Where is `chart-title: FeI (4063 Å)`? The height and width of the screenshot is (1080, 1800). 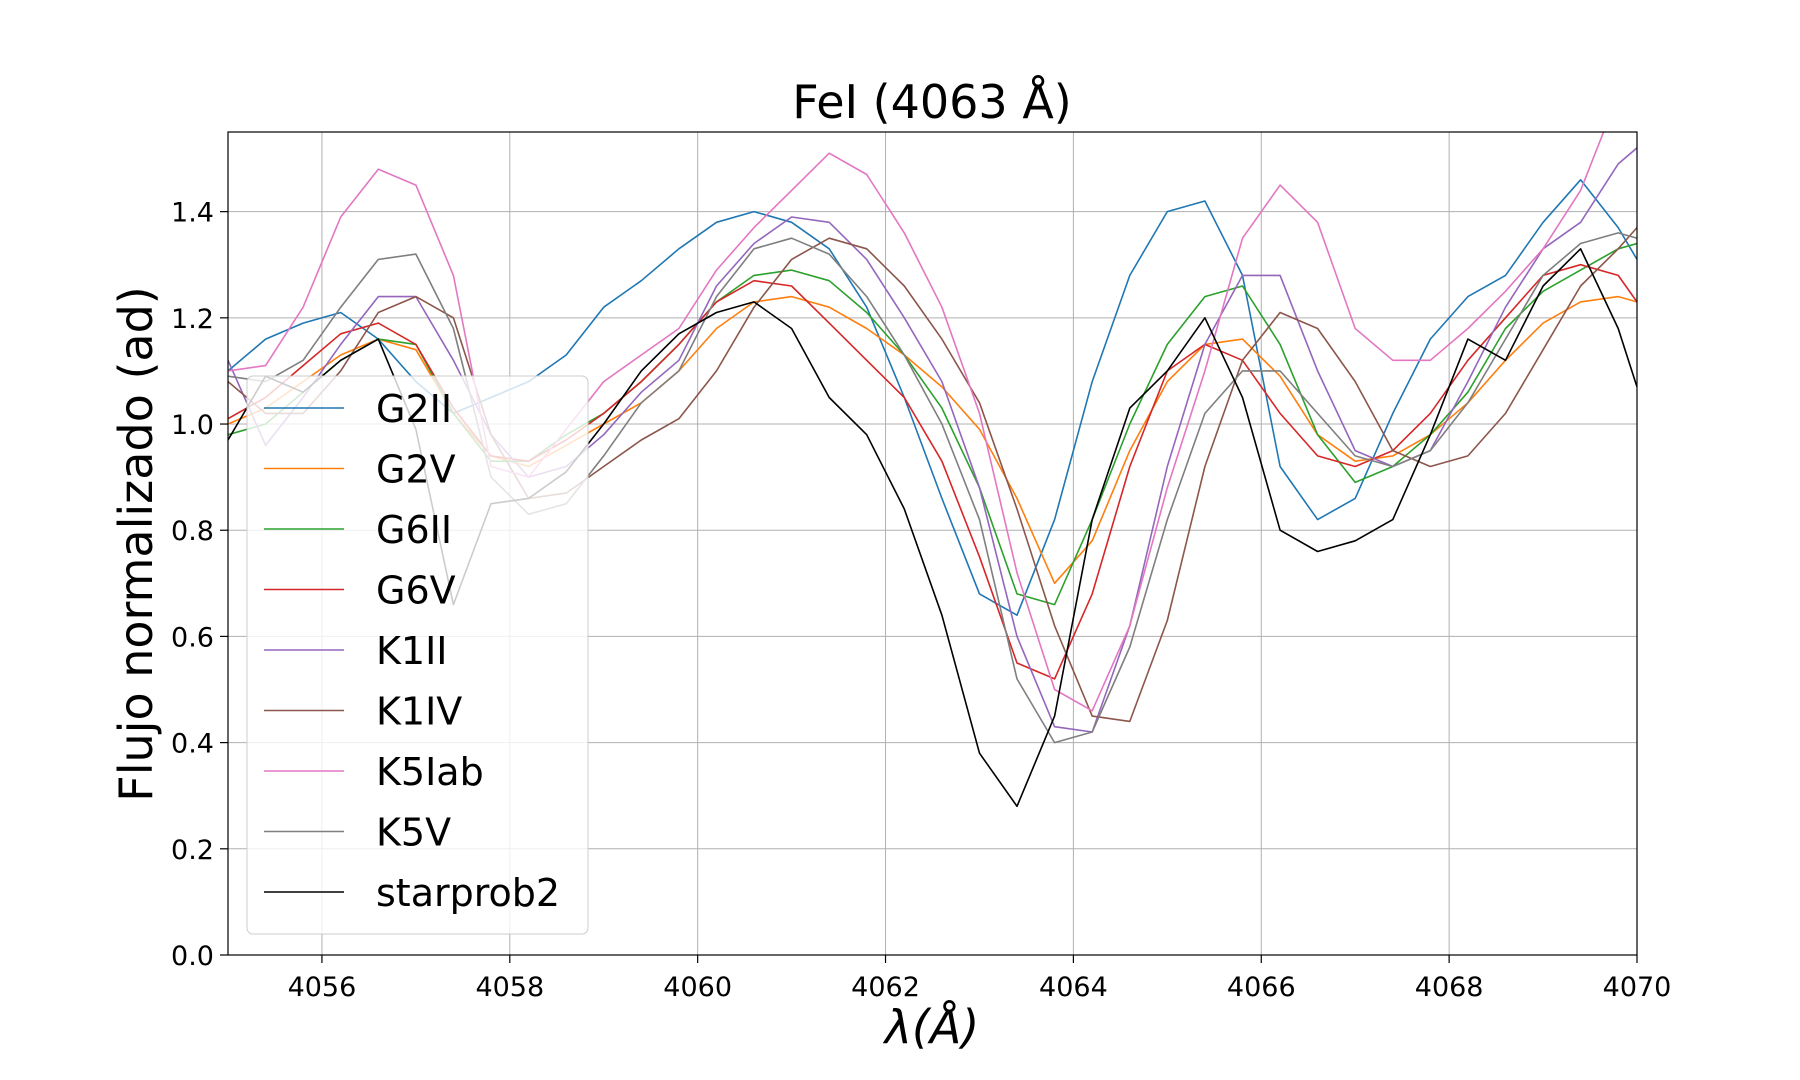 chart-title: FeI (4063 Å) is located at coordinates (931, 102).